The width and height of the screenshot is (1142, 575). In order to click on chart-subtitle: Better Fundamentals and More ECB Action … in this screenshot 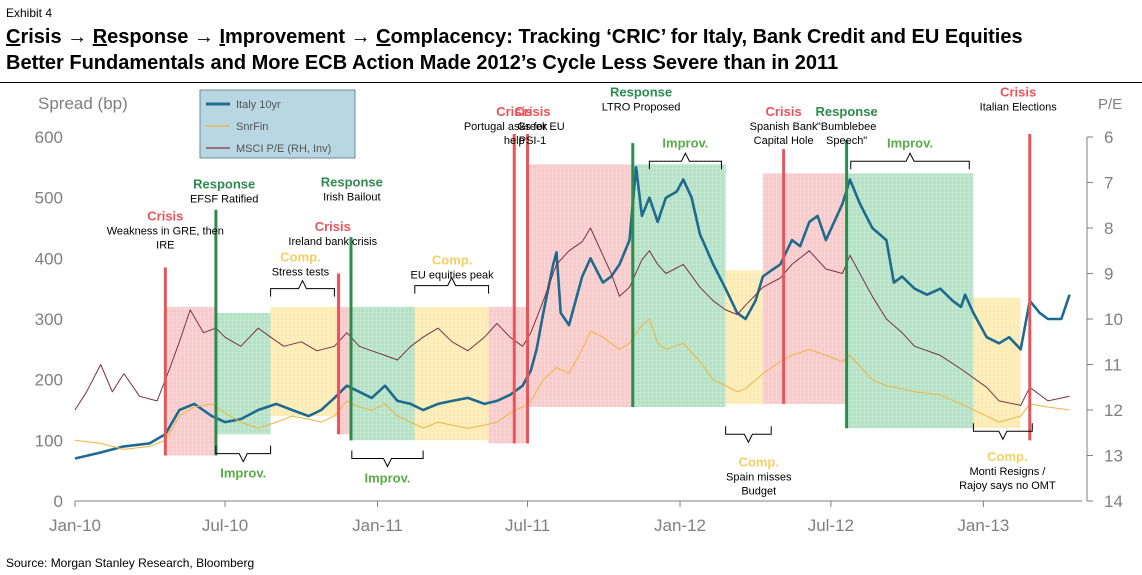, I will do `click(422, 63)`.